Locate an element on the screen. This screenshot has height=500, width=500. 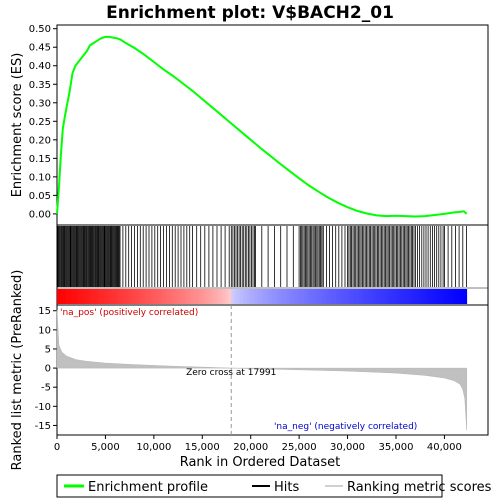
neg-annotation: 'na_neg' (negatively correlated) is located at coordinates (345, 427).